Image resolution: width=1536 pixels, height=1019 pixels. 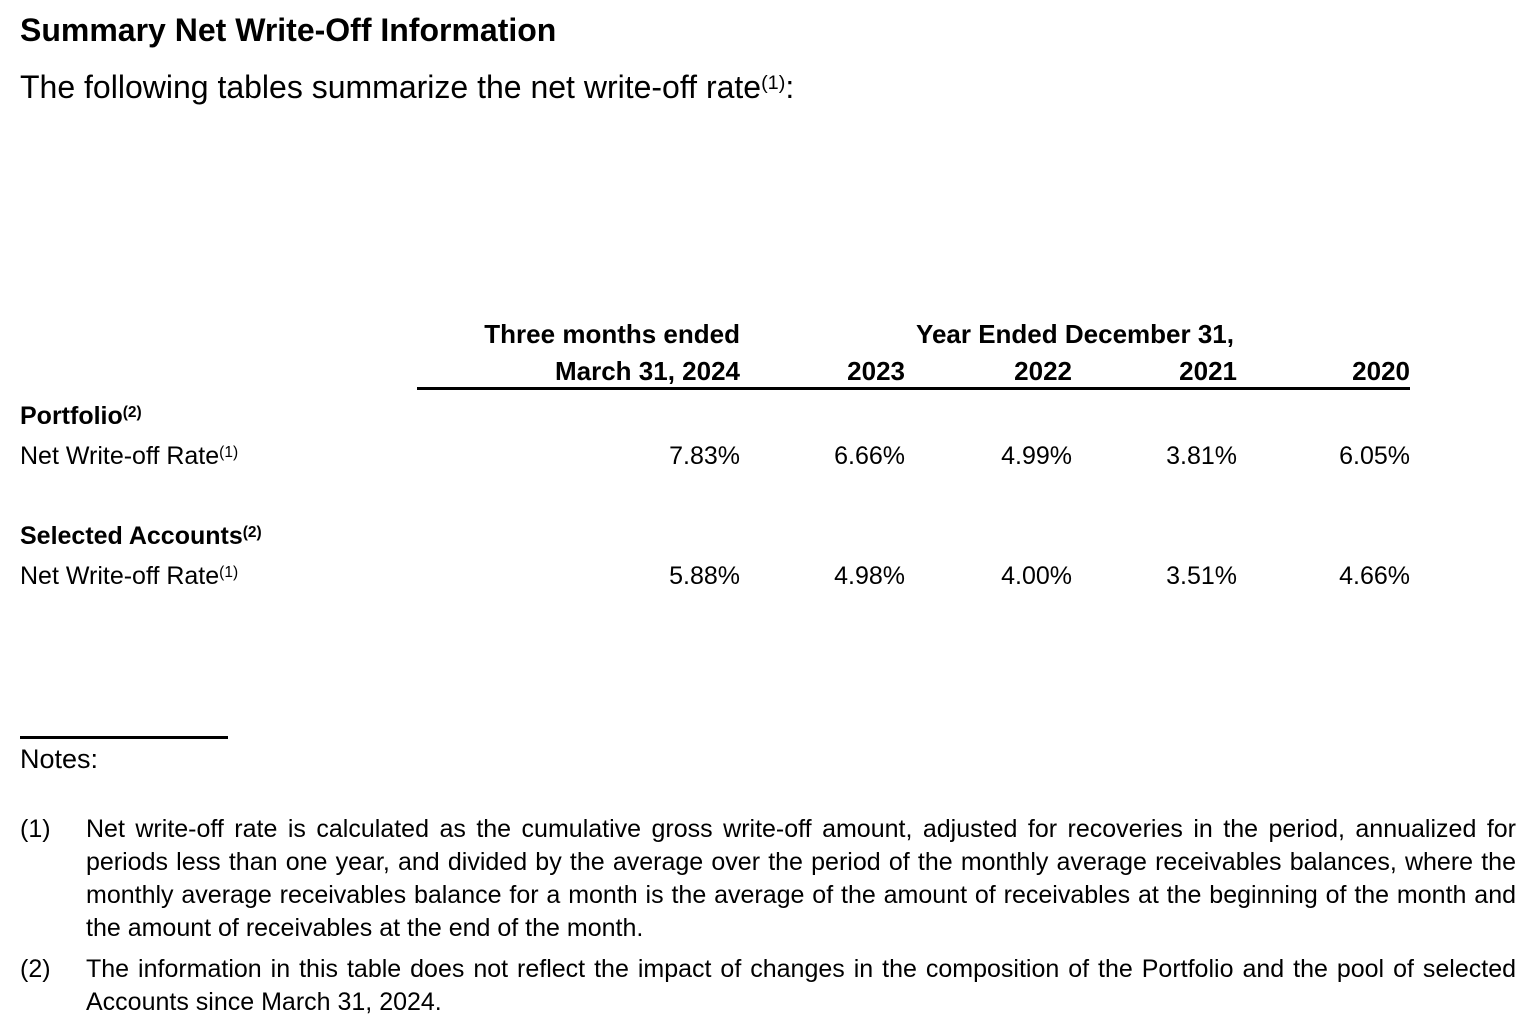 What do you see at coordinates (124, 737) in the screenshot?
I see `notes-divider-line` at bounding box center [124, 737].